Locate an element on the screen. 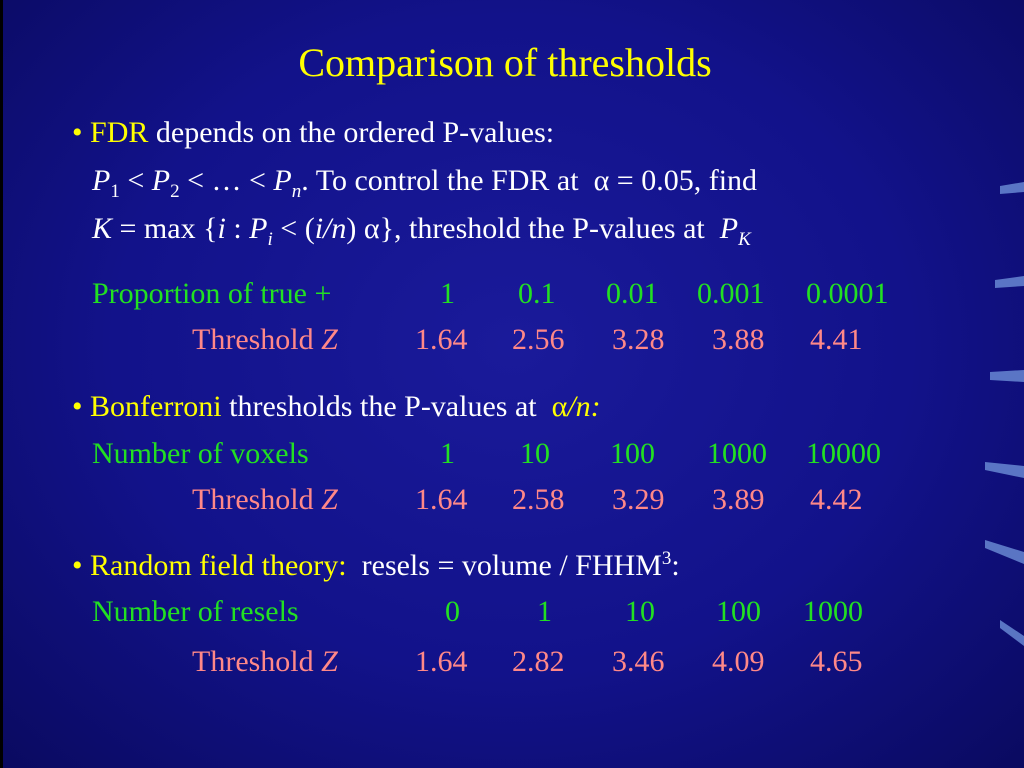  label: Number of voxels is located at coordinates (200, 453).